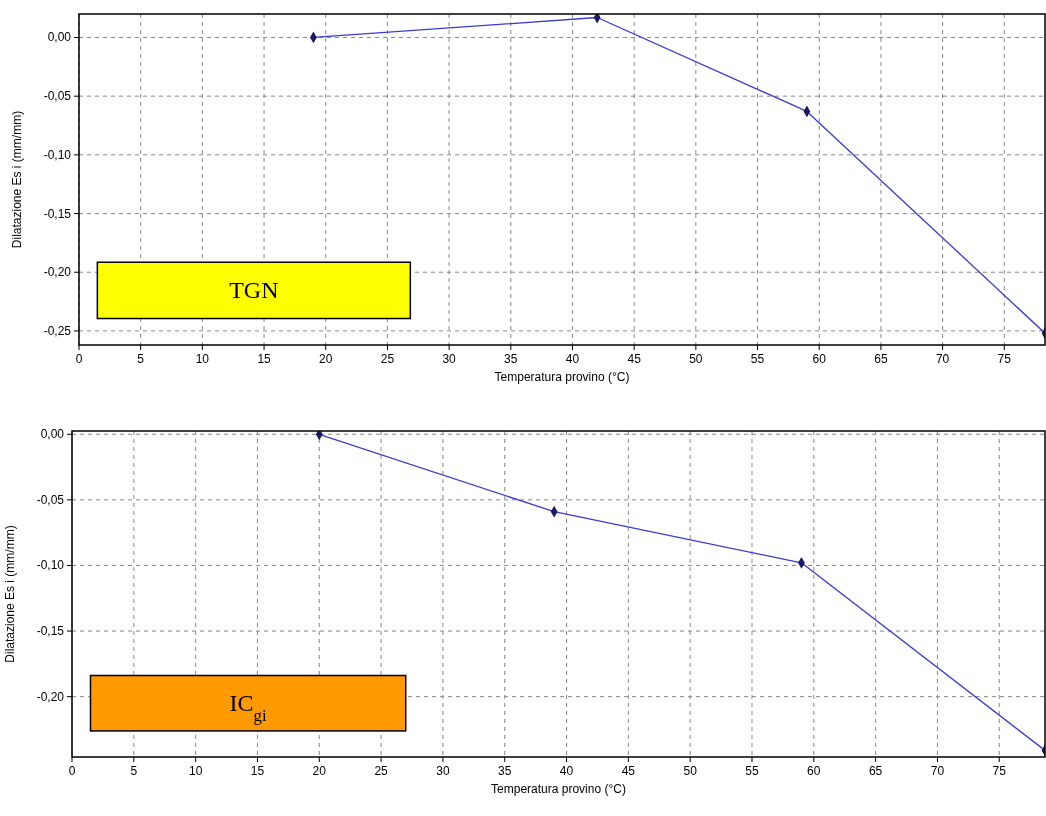 This screenshot has height=816, width=1046. I want to click on annotation: TGN, so click(254, 290).